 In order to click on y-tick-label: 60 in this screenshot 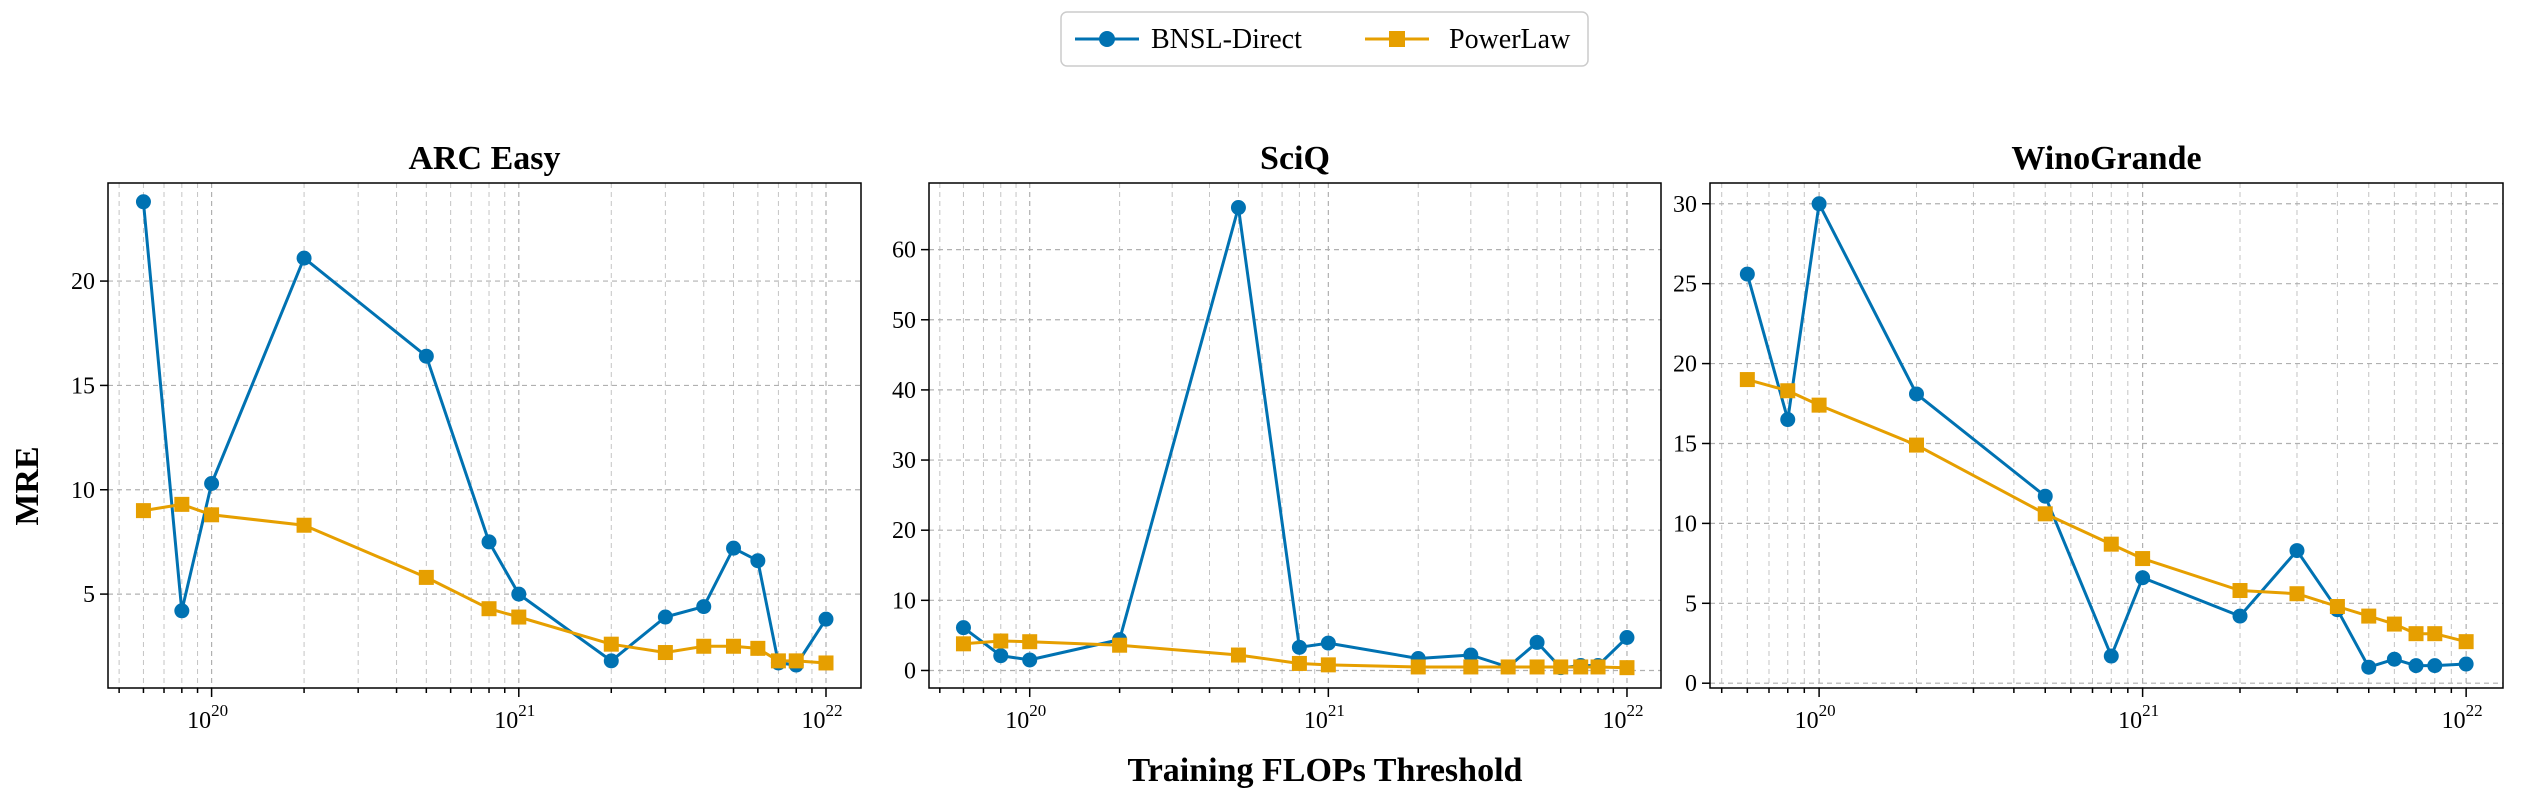, I will do `click(904, 251)`.